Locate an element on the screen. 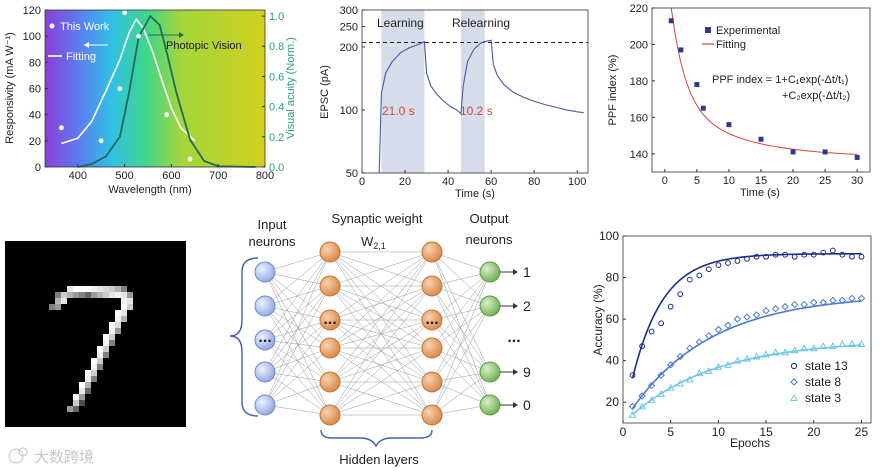 The width and height of the screenshot is (880, 471). legend-marker-this-work is located at coordinates (52, 26).